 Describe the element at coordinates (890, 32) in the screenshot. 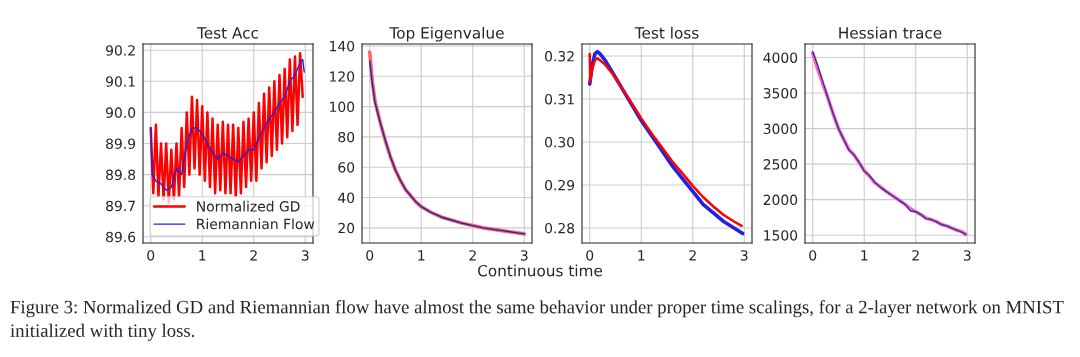

I see `chart-title: Hessian trace` at that location.